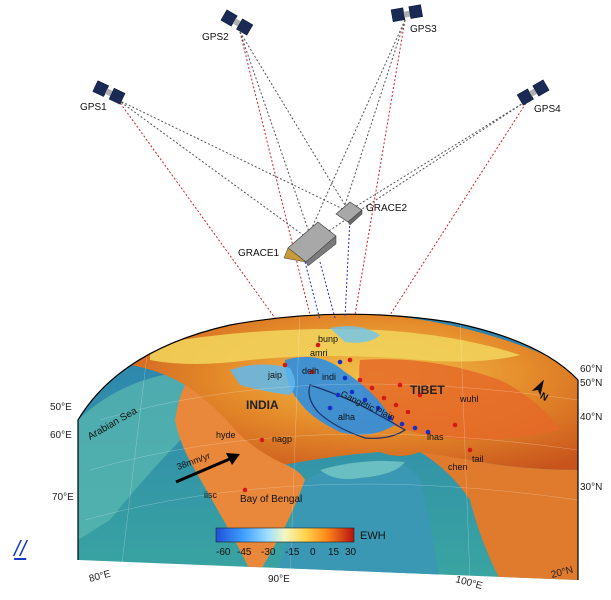 The image size is (611, 600). What do you see at coordinates (295, 255) in the screenshot?
I see `grace-side-icon` at bounding box center [295, 255].